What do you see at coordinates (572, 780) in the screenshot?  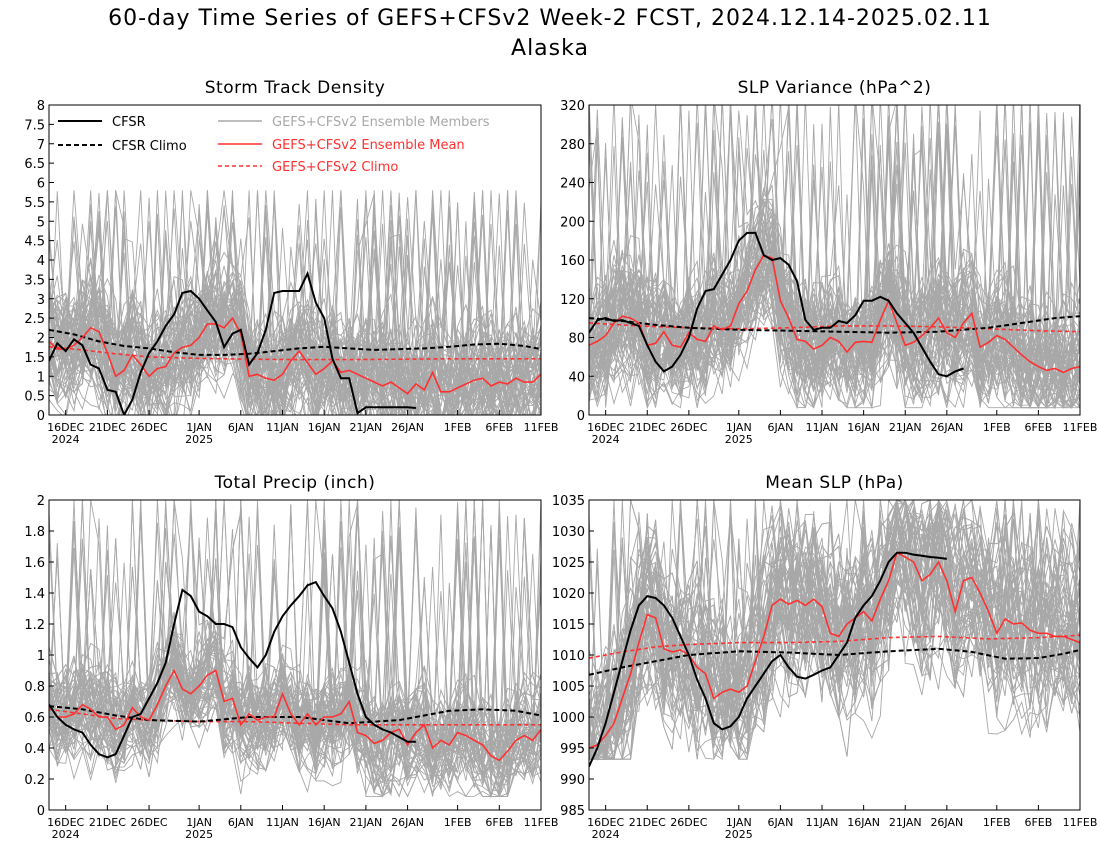 I see `y-tick-label: 990` at bounding box center [572, 780].